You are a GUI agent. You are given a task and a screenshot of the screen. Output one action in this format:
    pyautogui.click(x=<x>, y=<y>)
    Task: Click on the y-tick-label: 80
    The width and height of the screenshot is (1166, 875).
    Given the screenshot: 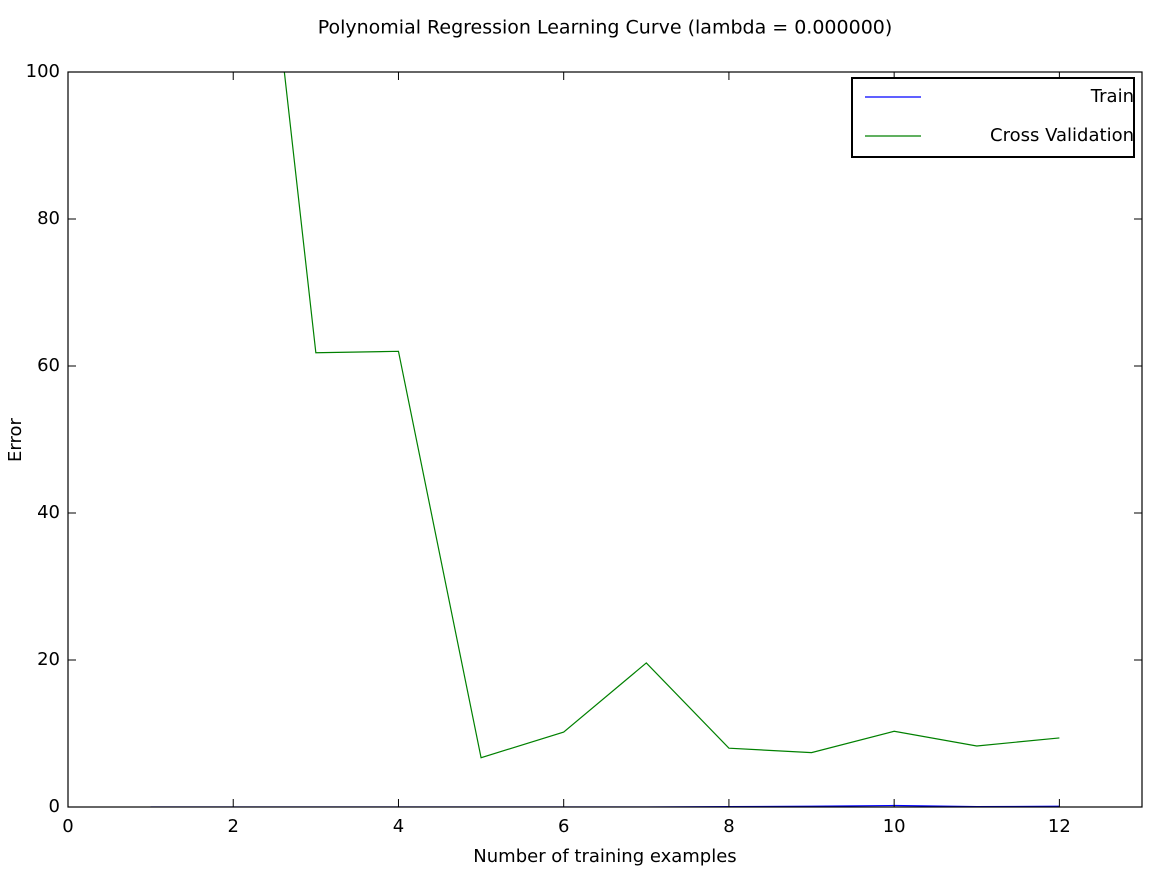 What is the action you would take?
    pyautogui.click(x=48, y=218)
    